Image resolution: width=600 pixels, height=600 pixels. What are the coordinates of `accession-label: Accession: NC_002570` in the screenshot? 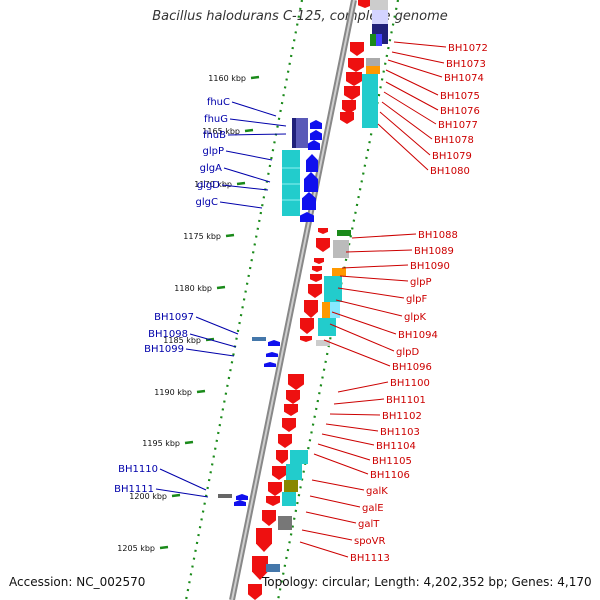 It's located at (77, 582).